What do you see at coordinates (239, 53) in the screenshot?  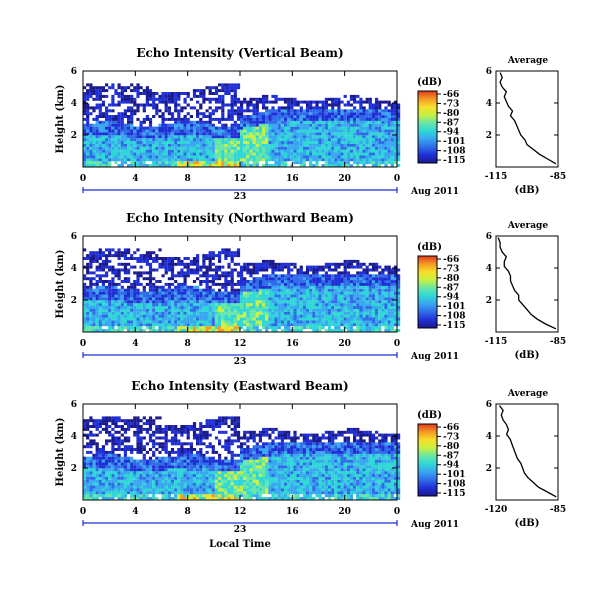 I see `panel-title: Echo Intensity (Vertical Beam)` at bounding box center [239, 53].